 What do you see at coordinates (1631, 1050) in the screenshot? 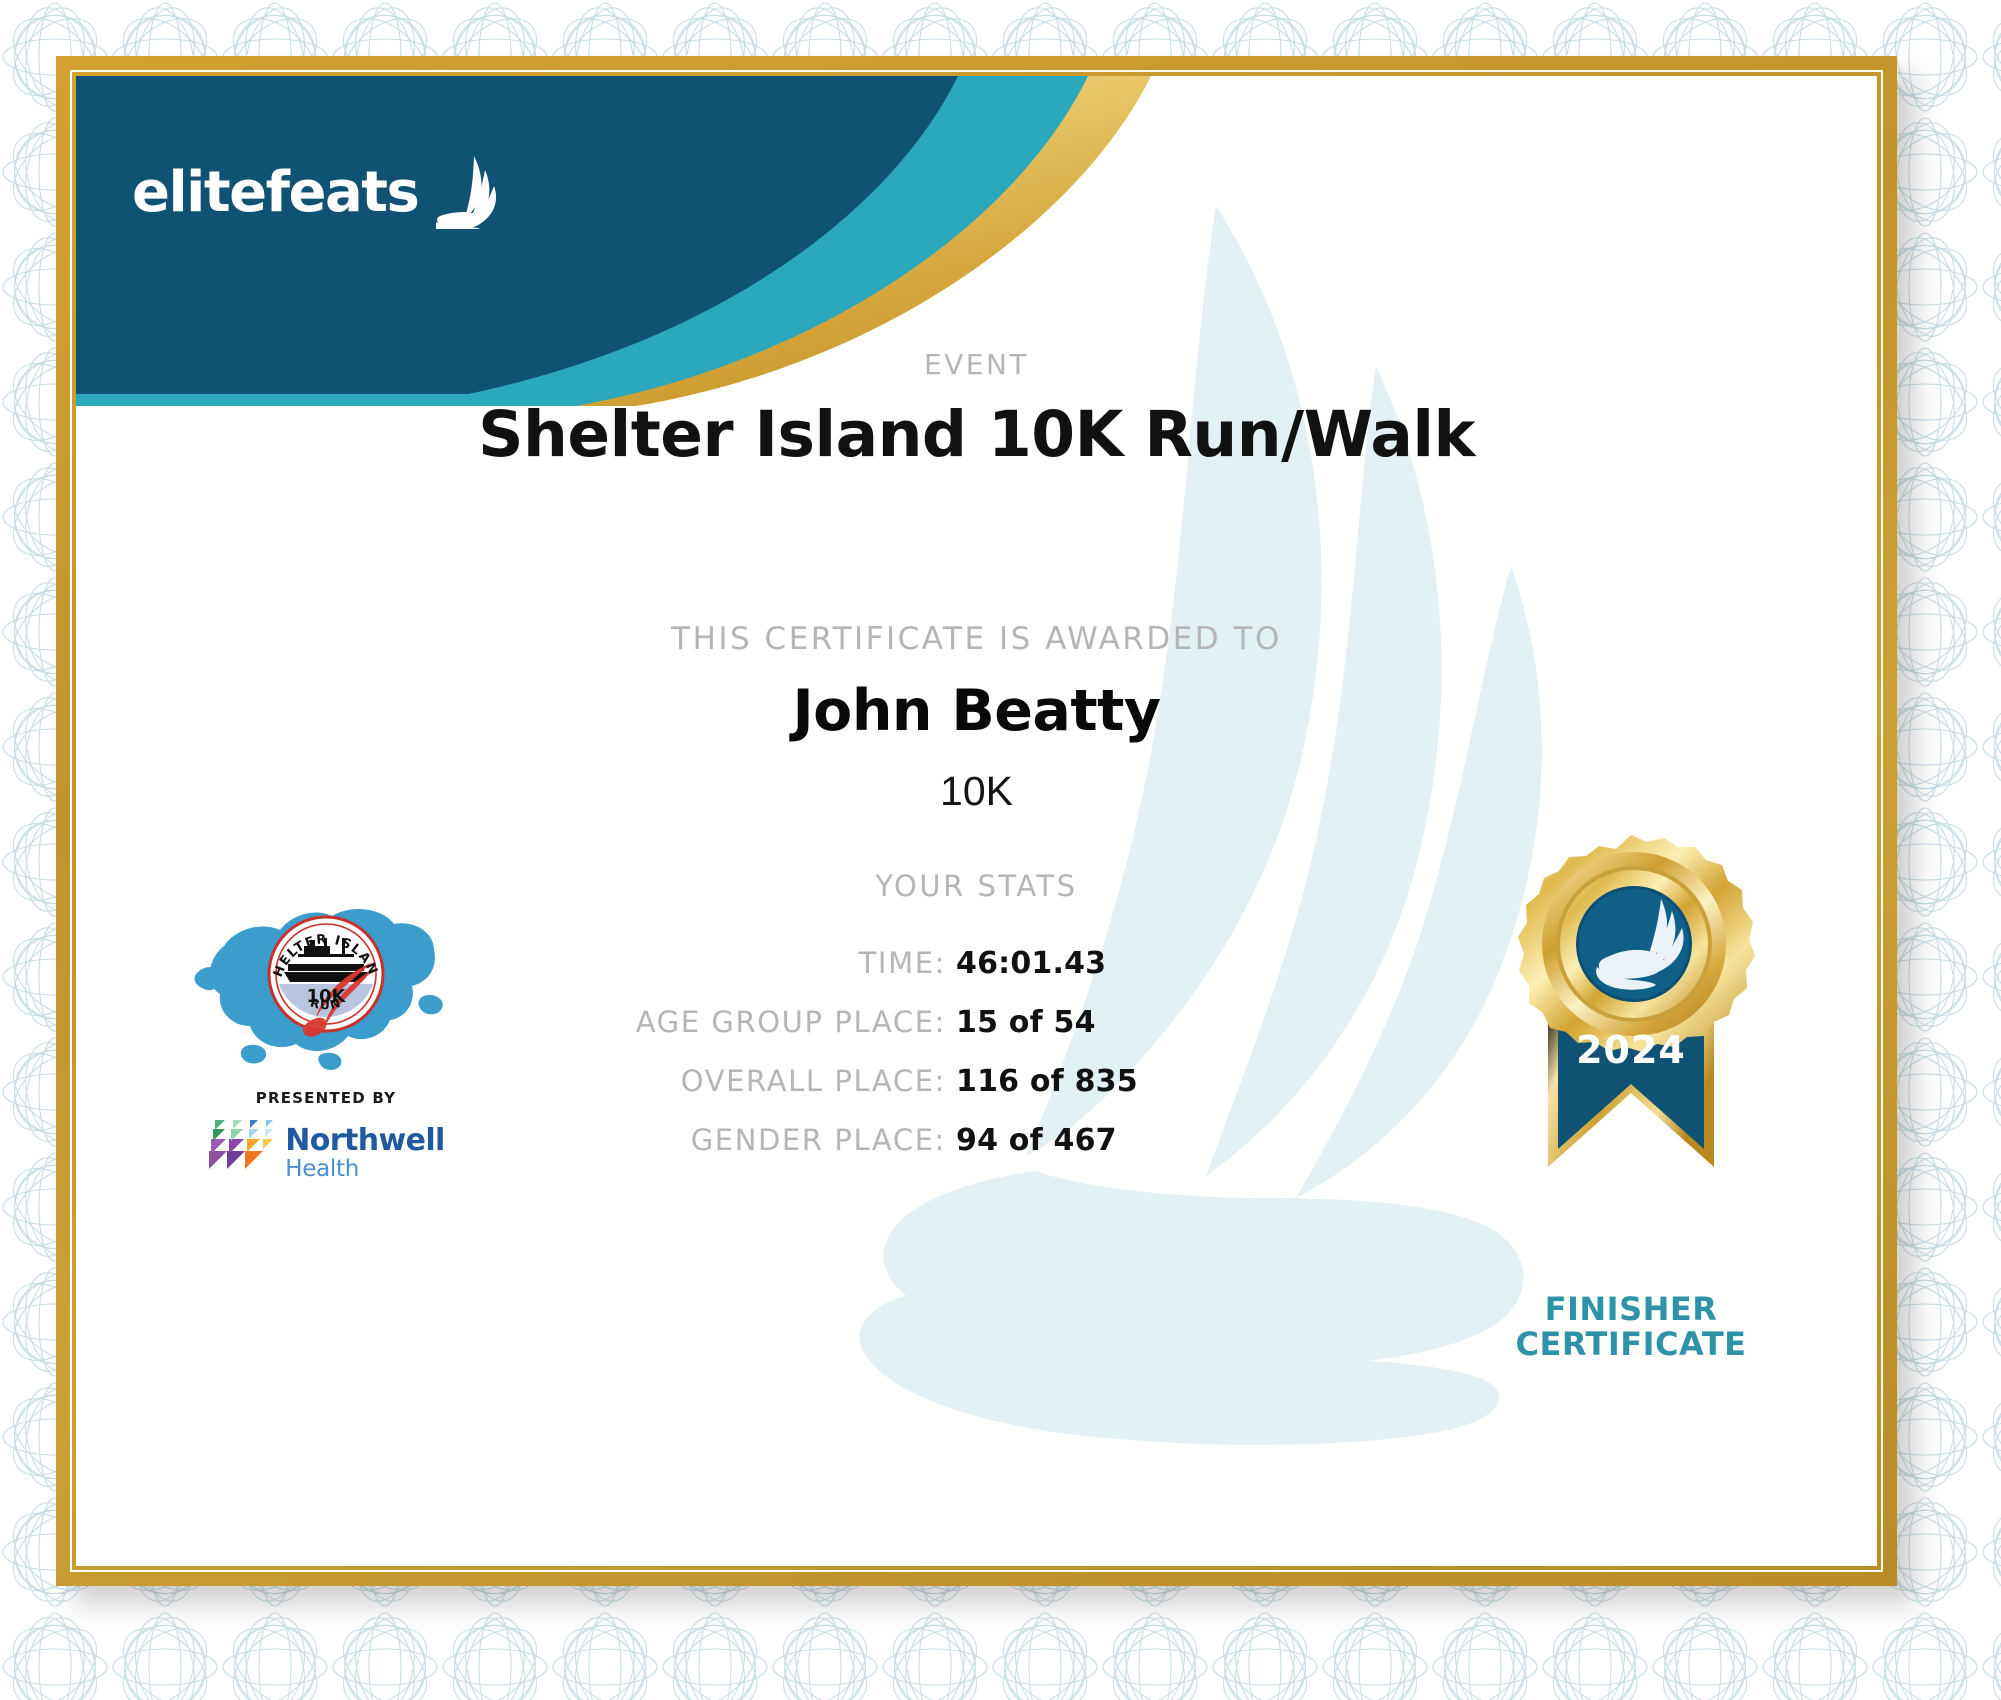
I see `medal-year: 2024` at bounding box center [1631, 1050].